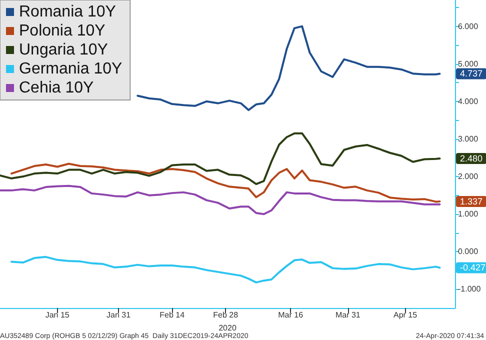  Describe the element at coordinates (471, 73) in the screenshot. I see `annotation: 4.737` at that location.